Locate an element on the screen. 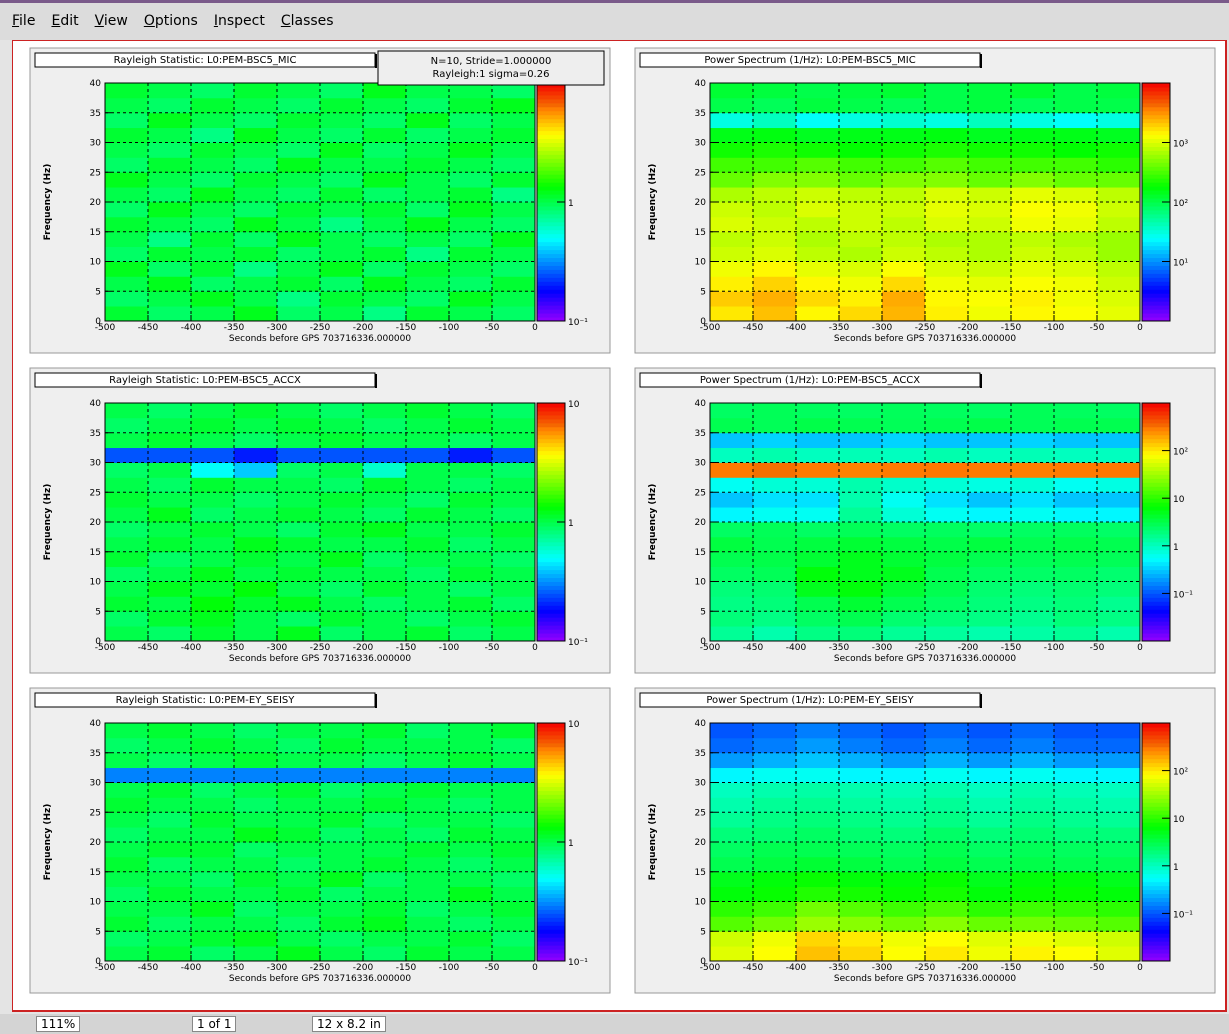 The width and height of the screenshot is (1229, 1034). x-tick-label: -50 is located at coordinates (492, 968).